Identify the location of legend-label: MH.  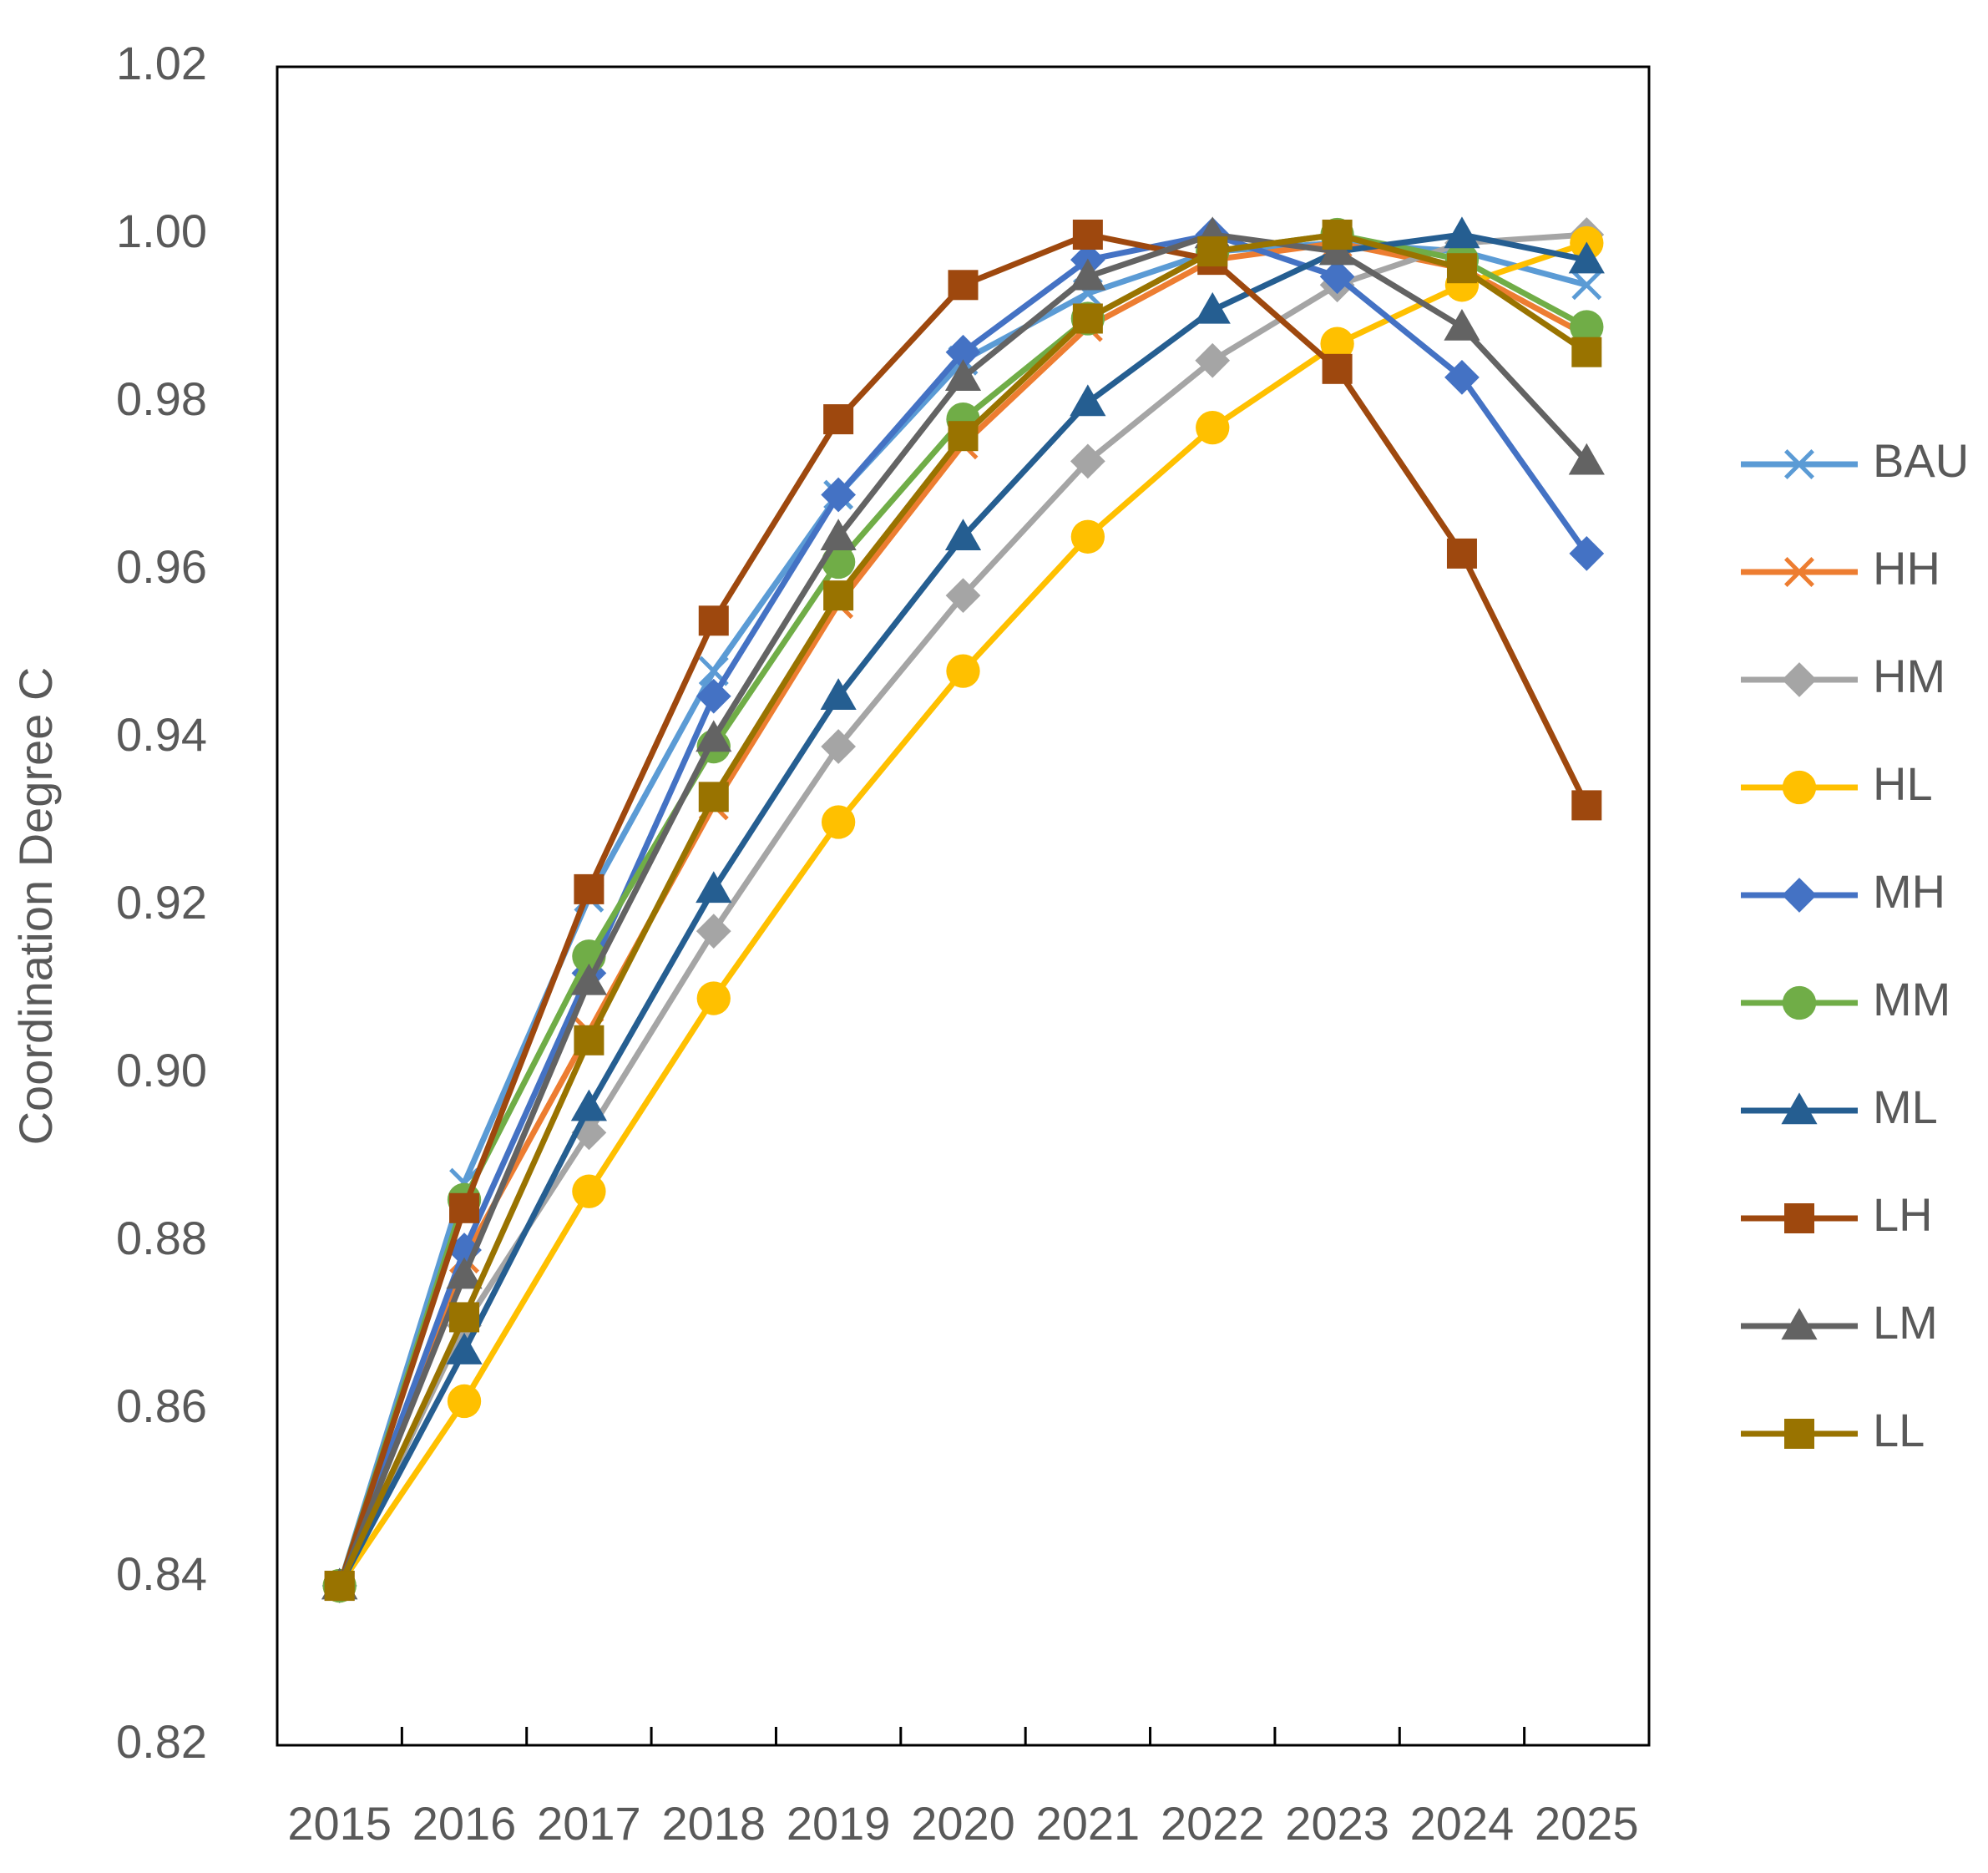
(1909, 891).